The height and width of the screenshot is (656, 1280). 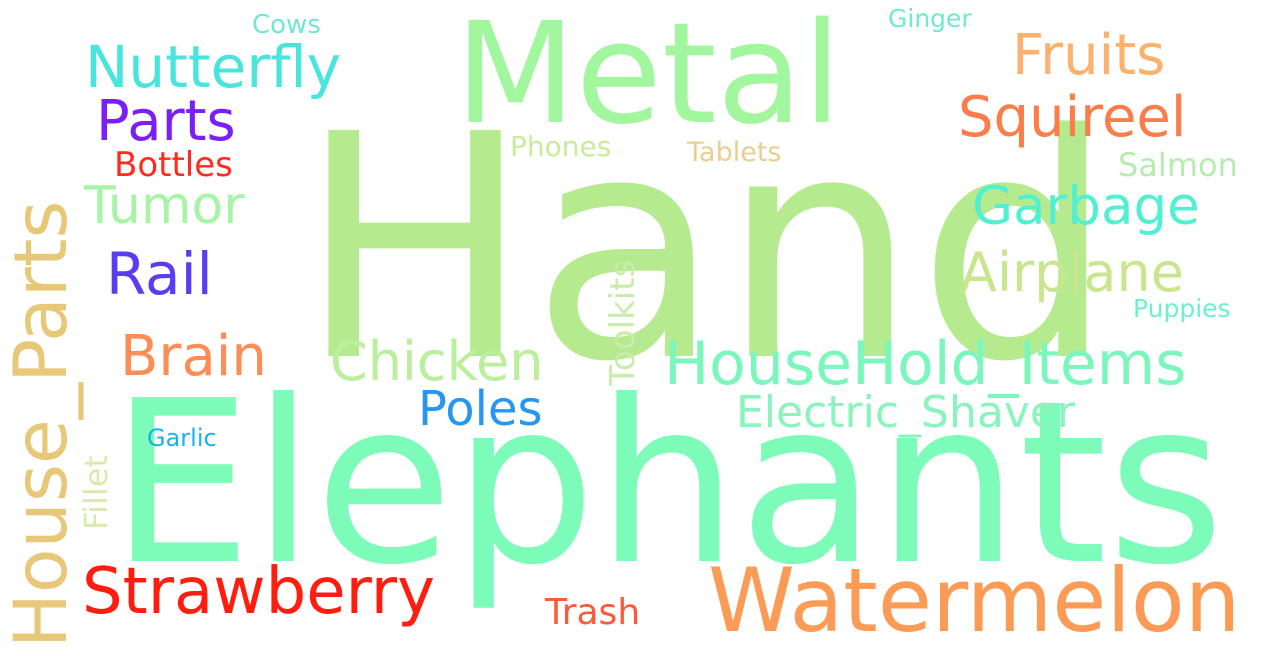 What do you see at coordinates (159, 274) in the screenshot?
I see `word-rail: Rail` at bounding box center [159, 274].